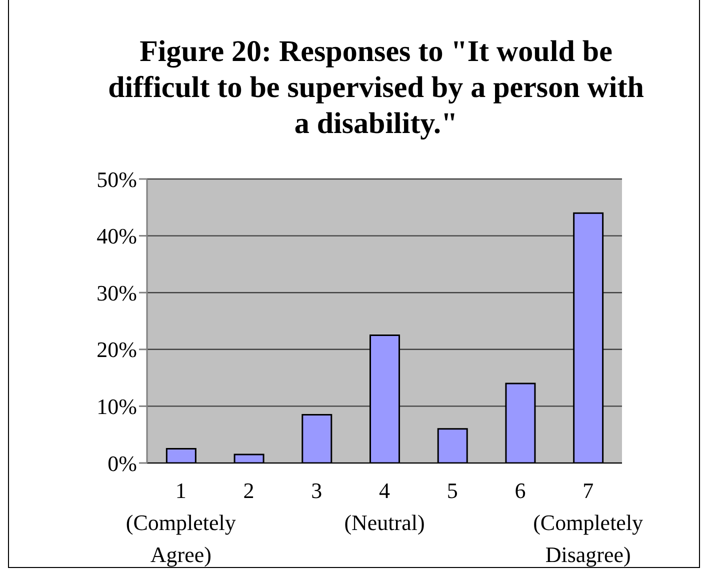 The image size is (709, 571). Describe the element at coordinates (248, 490) in the screenshot. I see `x-tick-label: 2` at that location.